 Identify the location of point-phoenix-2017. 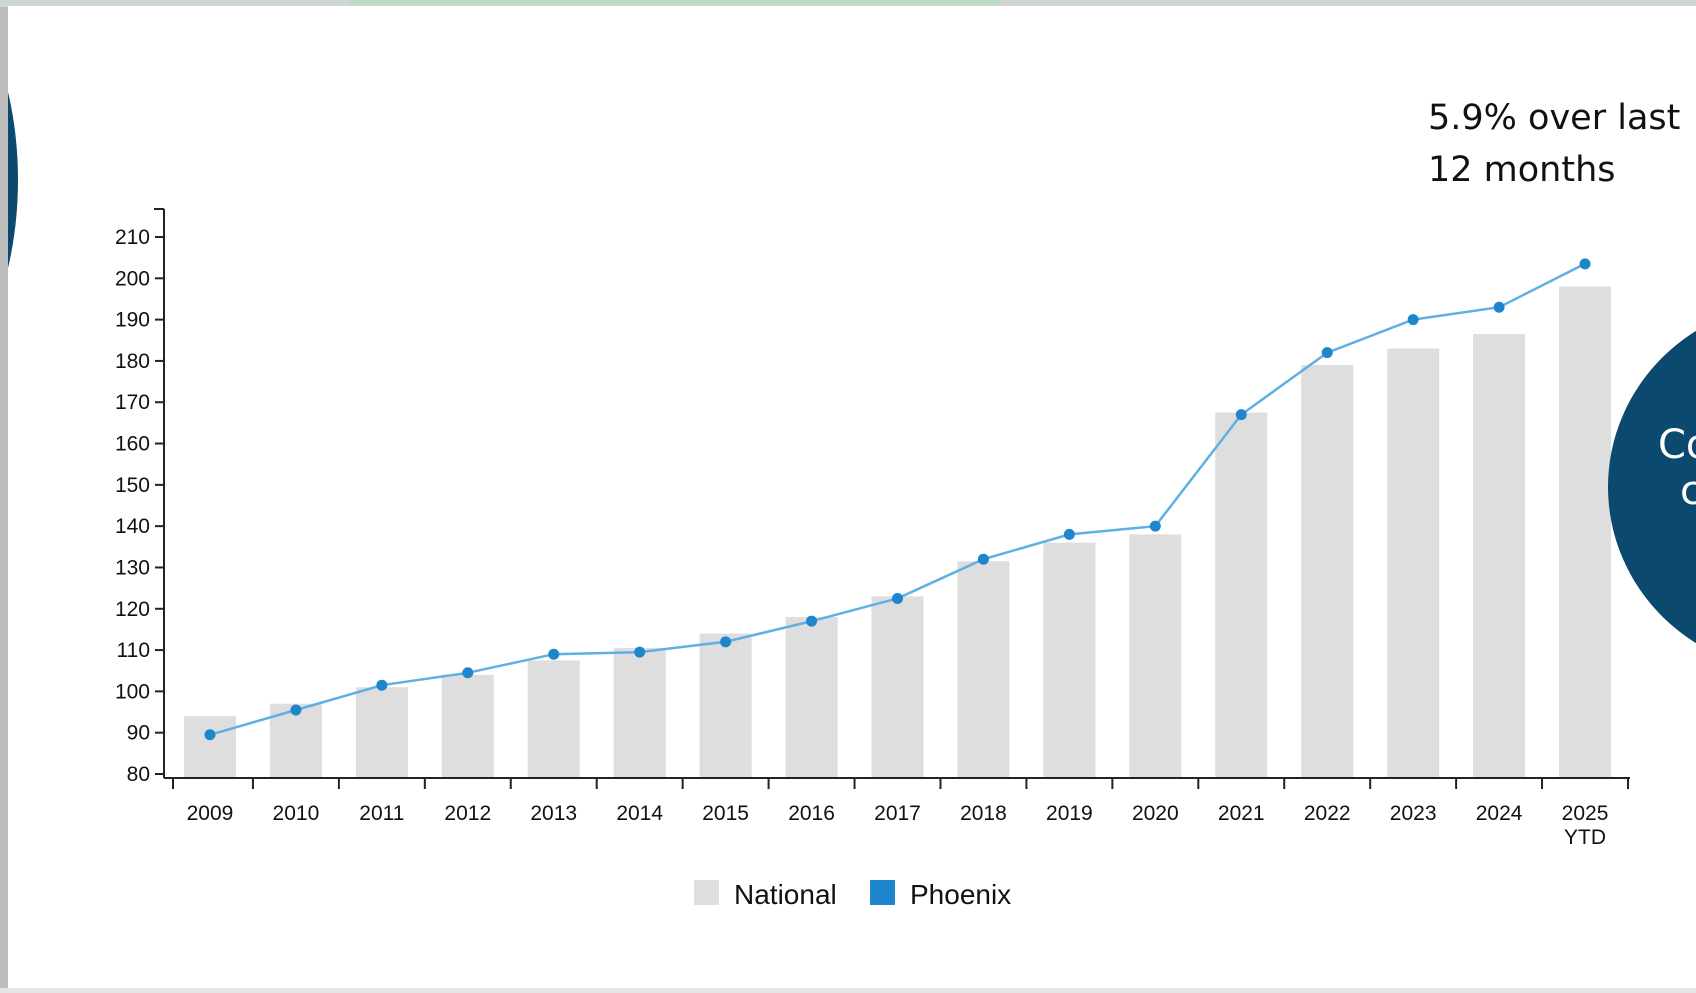
(897, 598).